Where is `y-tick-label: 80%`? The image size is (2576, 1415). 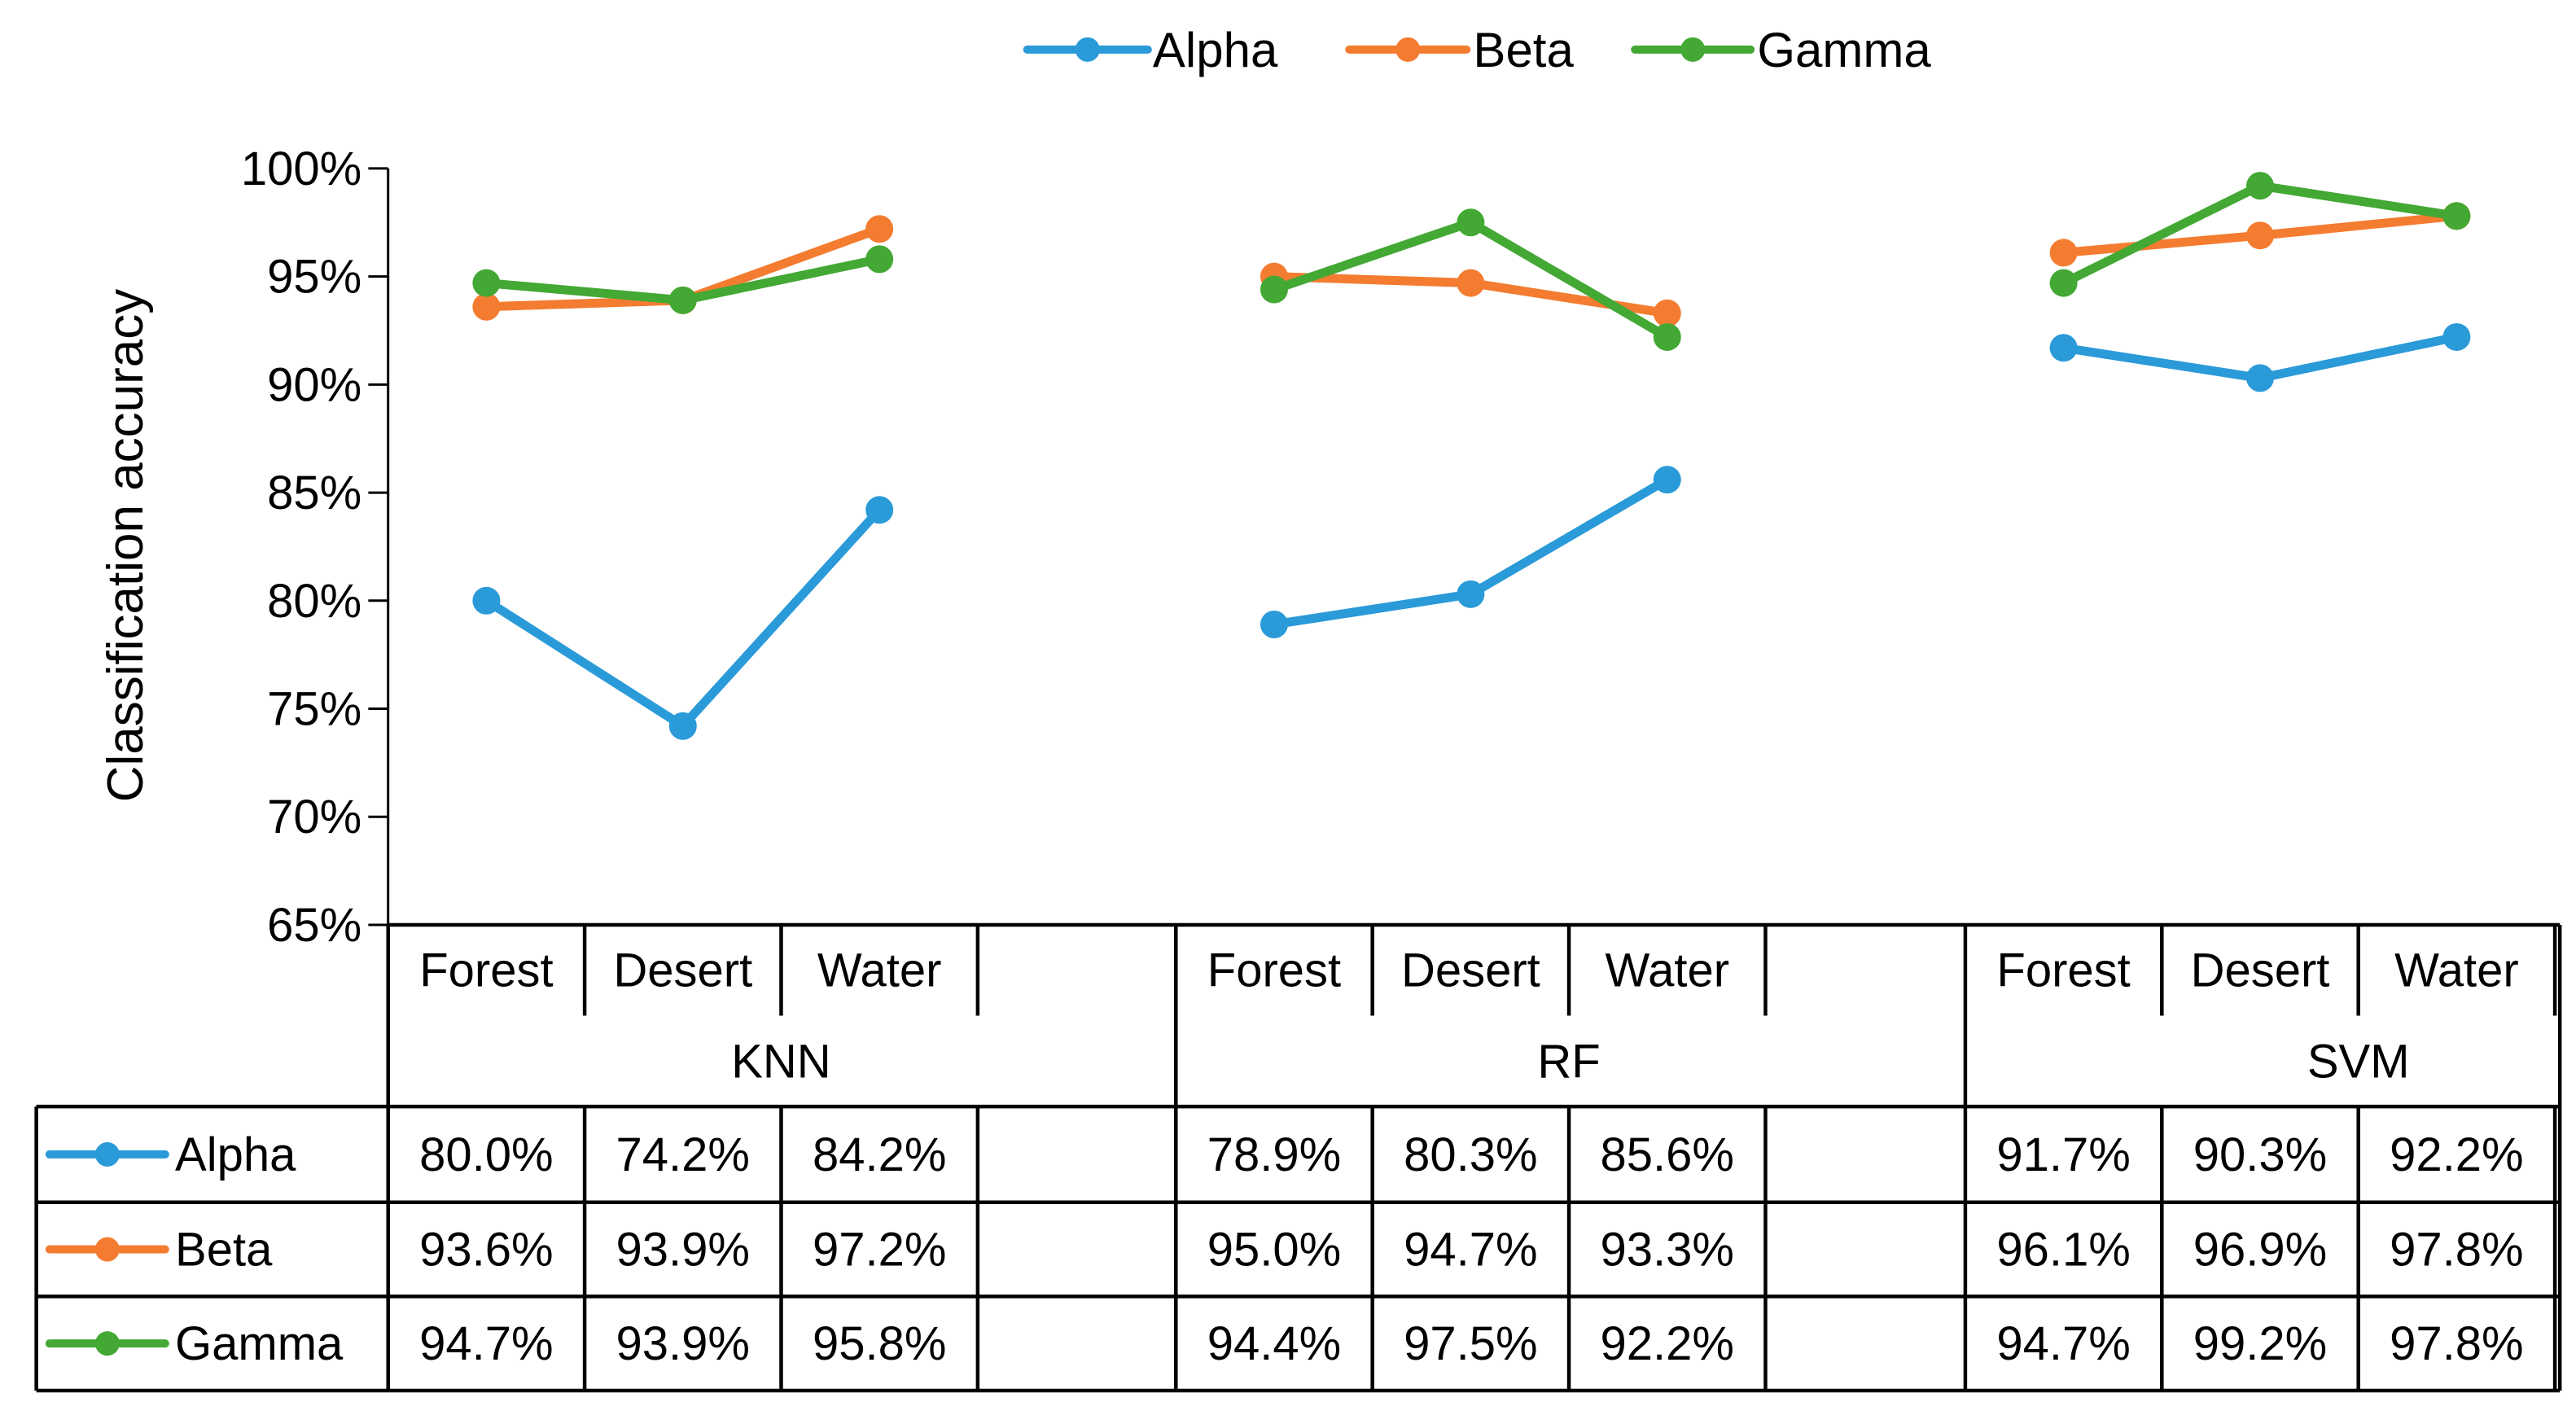 y-tick-label: 80% is located at coordinates (314, 601).